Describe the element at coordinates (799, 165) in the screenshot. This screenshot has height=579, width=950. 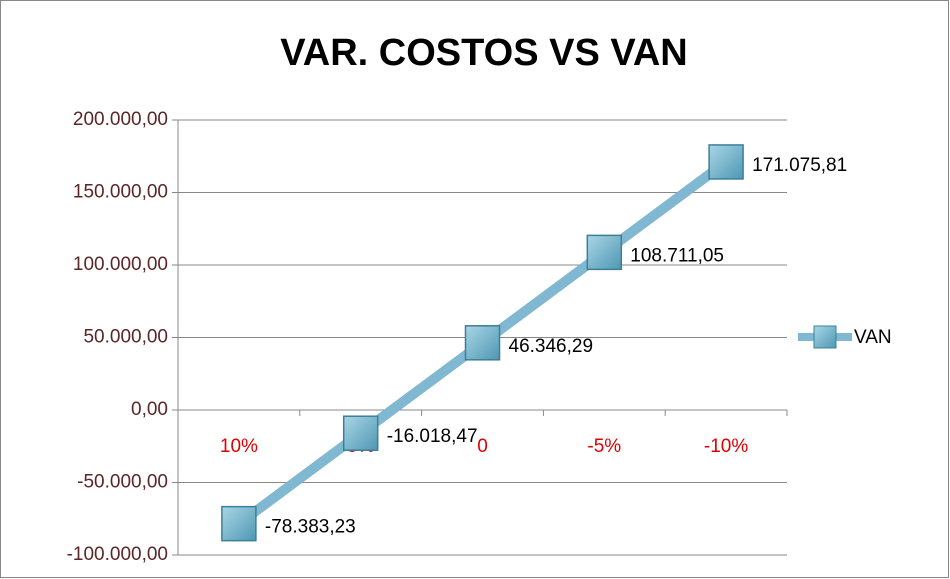
I see `data-label: 171.075,81` at that location.